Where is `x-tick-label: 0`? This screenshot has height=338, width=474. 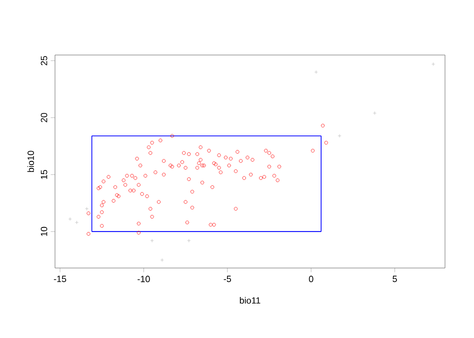
x-tick-label: 0 is located at coordinates (311, 279).